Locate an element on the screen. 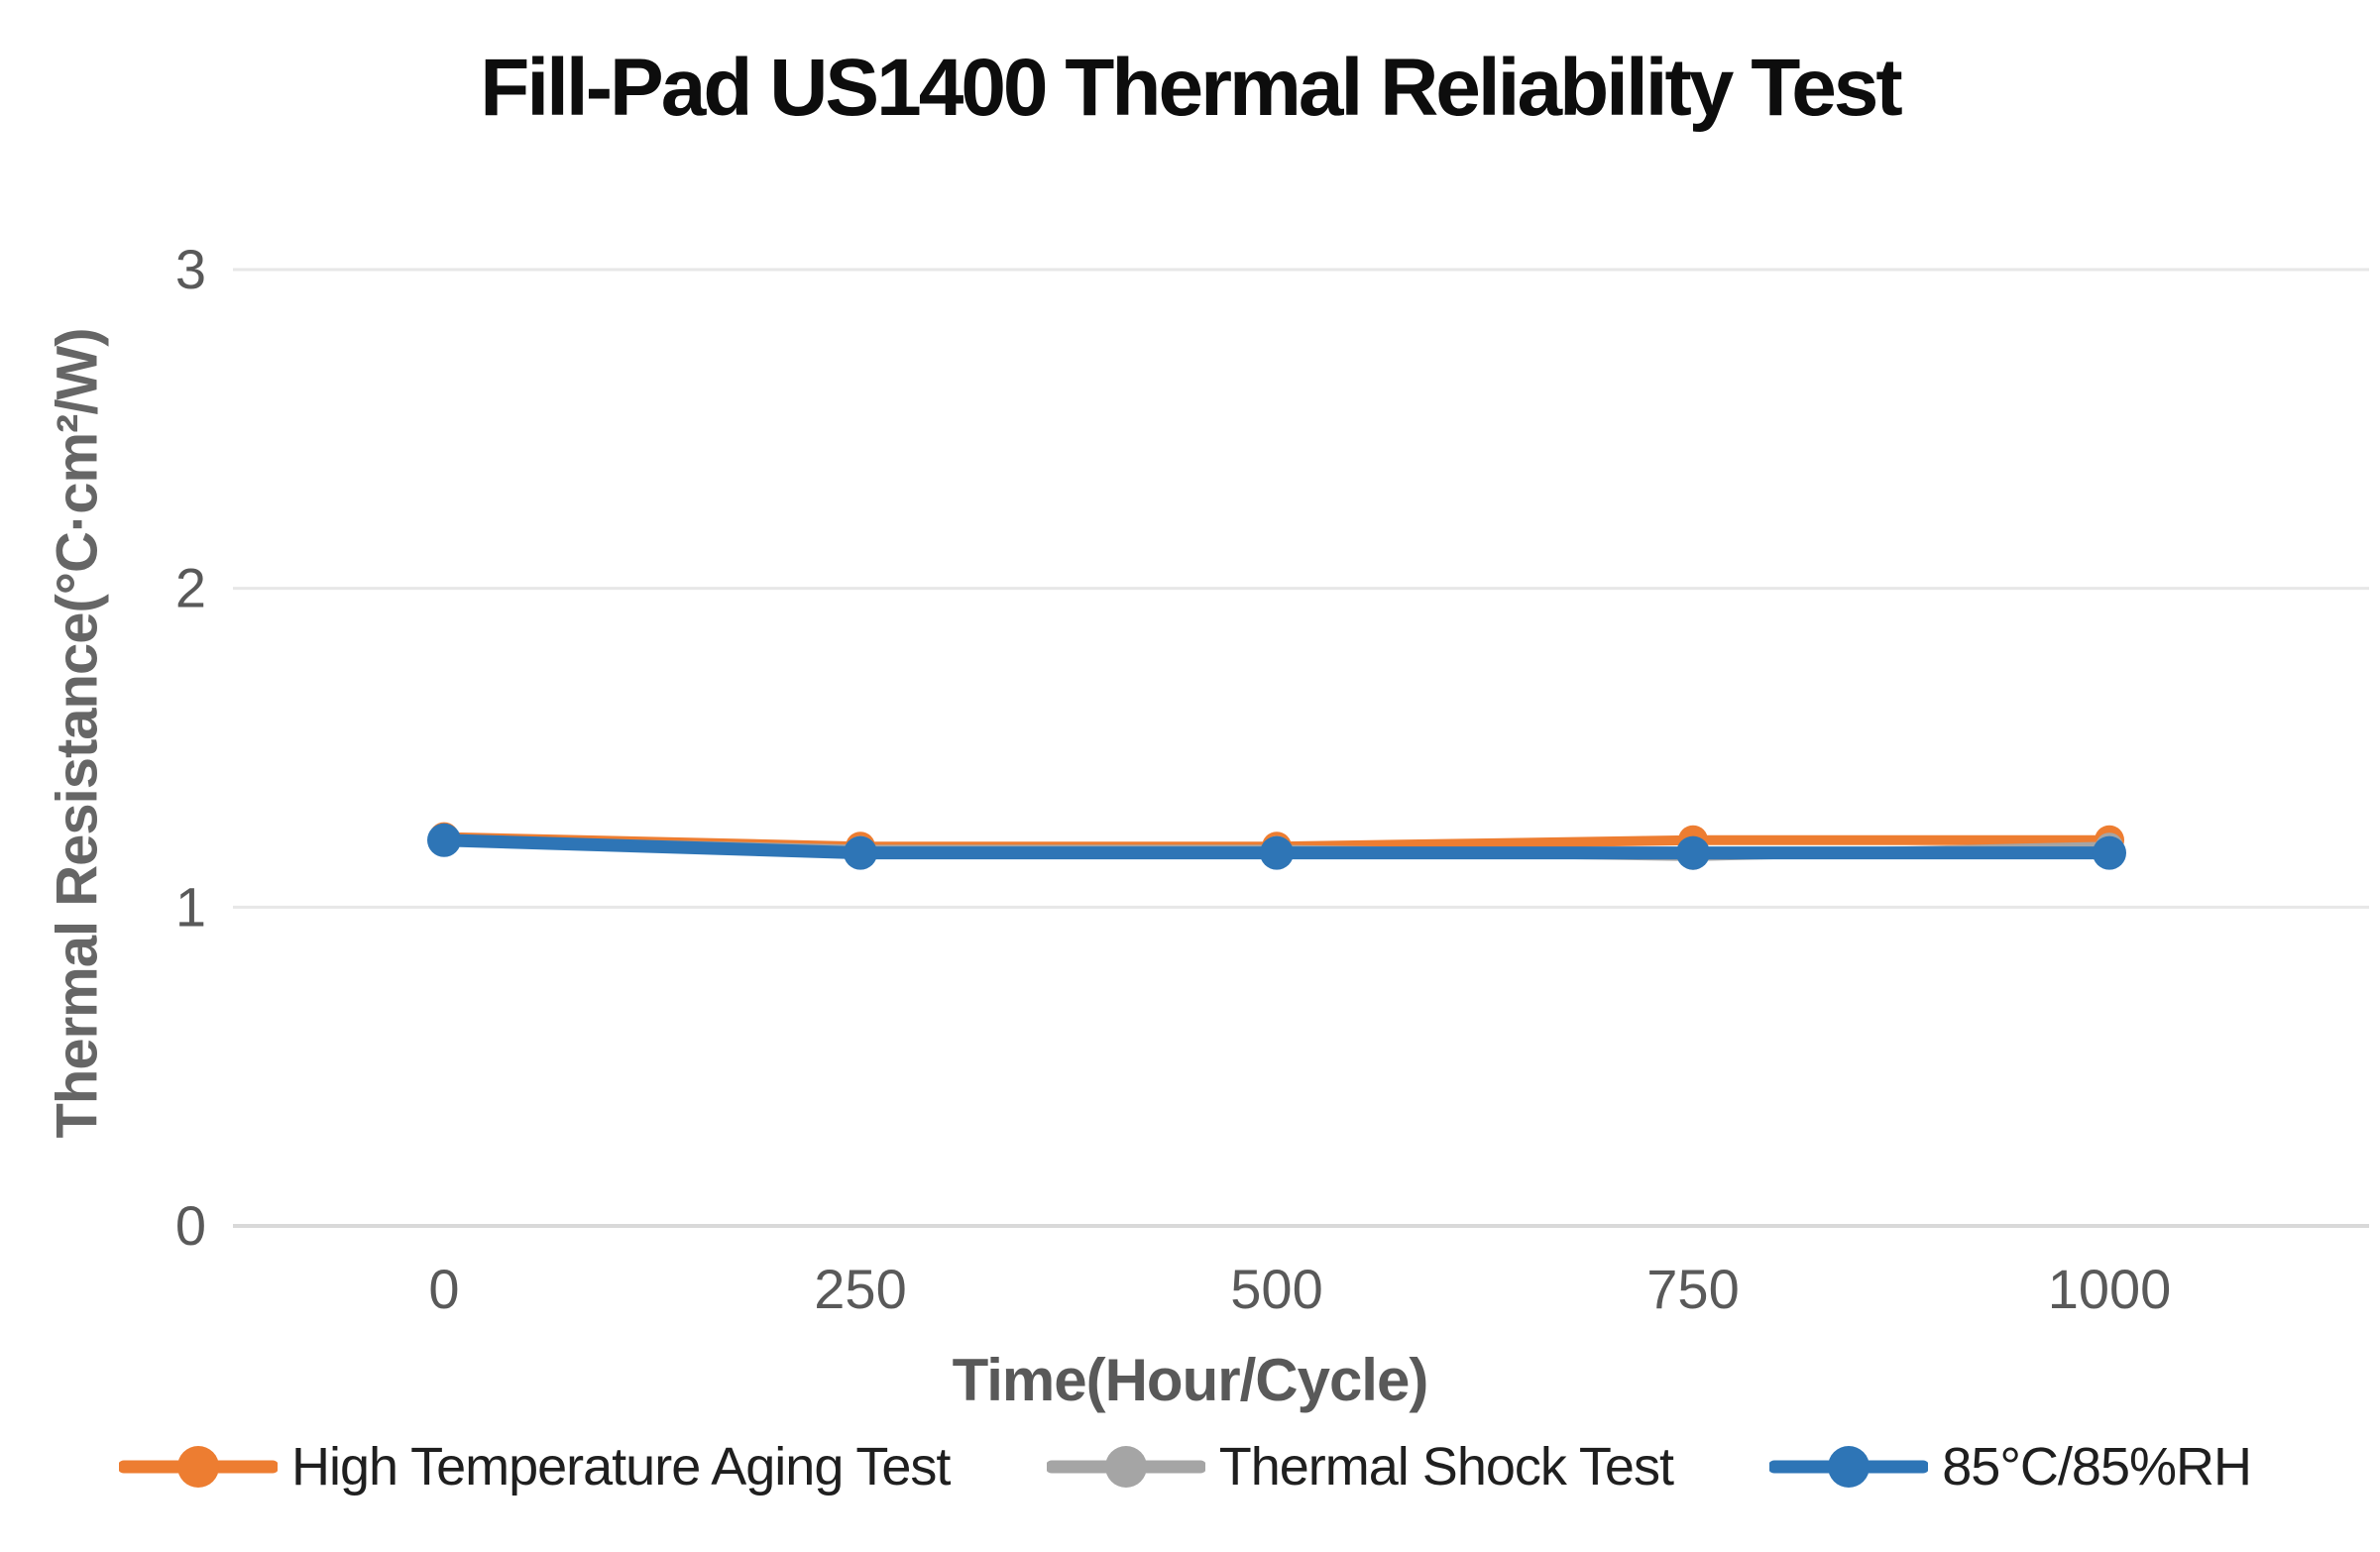 This screenshot has width=2380, height=1552. legend-item-high-temperature-aging-test: High Temperature Aging Test is located at coordinates (535, 1466).